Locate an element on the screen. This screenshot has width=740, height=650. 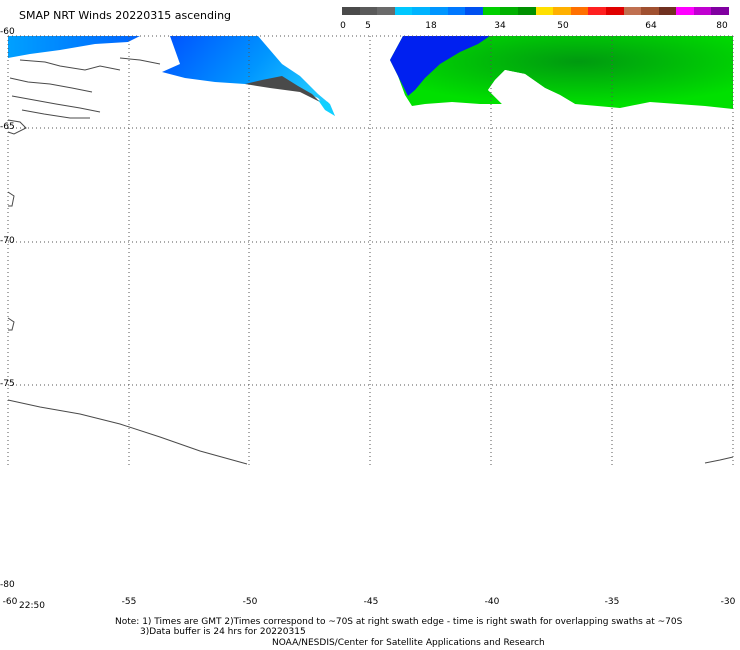
x-label-40: -40 is located at coordinates (492, 602).